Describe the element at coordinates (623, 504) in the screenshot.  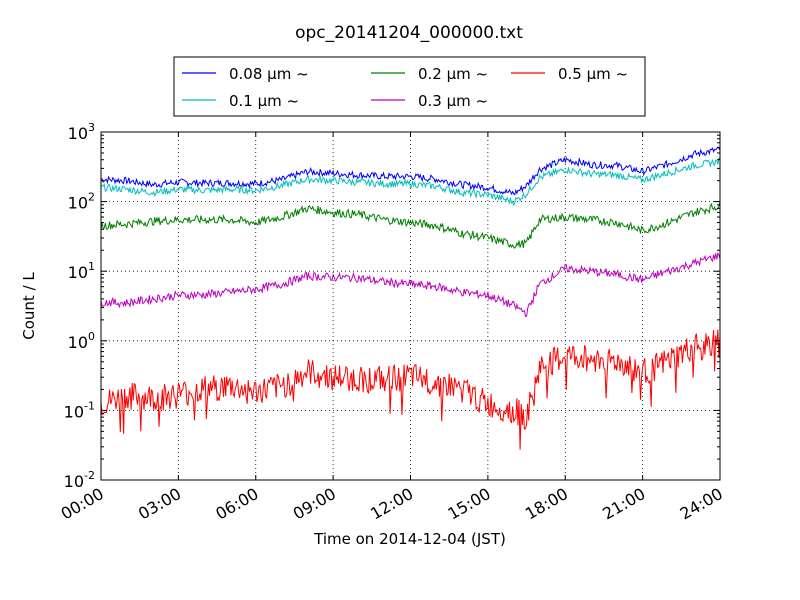
I see `x-tick-label: 21:00` at that location.